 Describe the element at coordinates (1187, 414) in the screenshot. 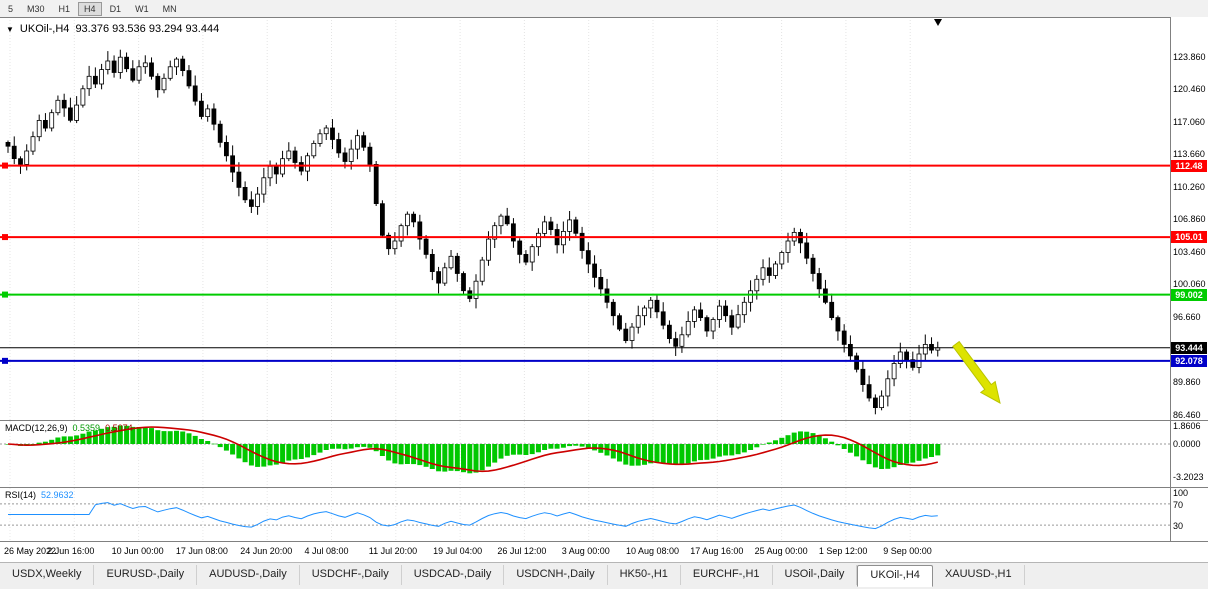

I see `price-tick: 86.460` at that location.